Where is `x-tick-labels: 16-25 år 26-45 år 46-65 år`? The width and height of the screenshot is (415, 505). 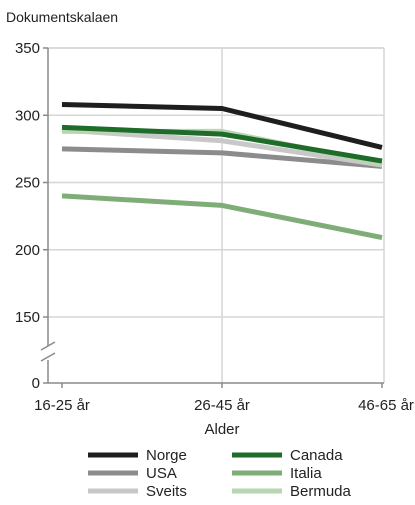 x-tick-labels: 16-25 år 26-45 år 46-65 år is located at coordinates (224, 405).